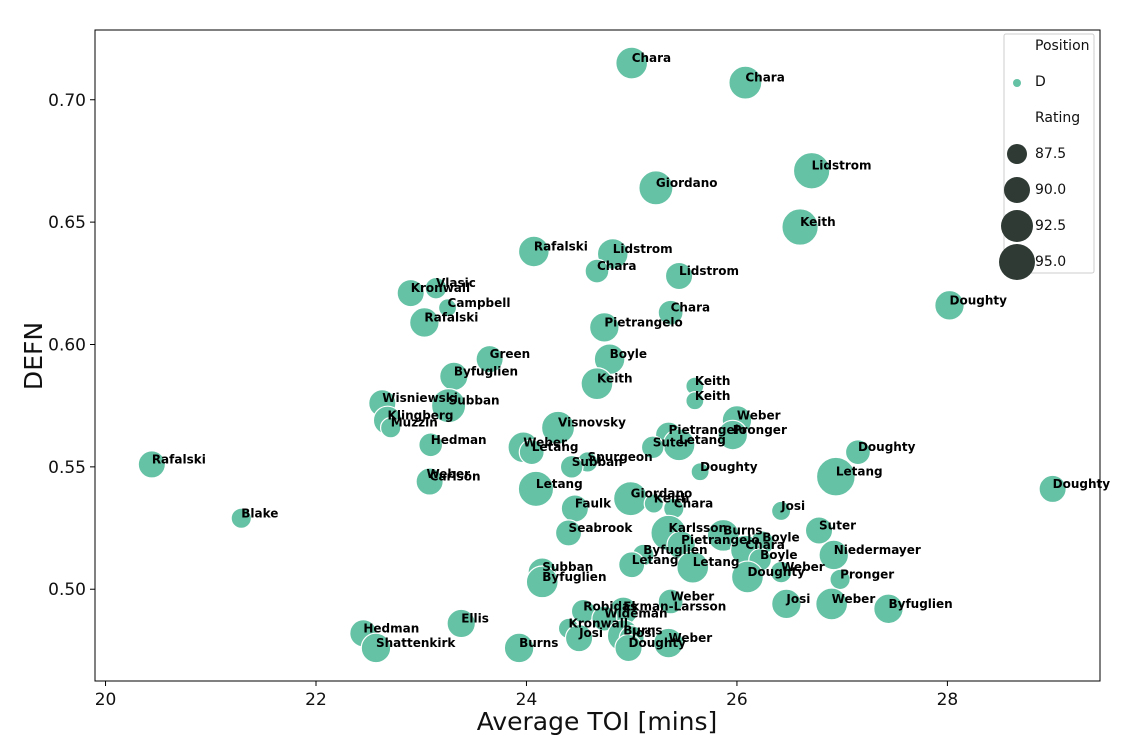 The image size is (1133, 741). Describe the element at coordinates (601, 528) in the screenshot. I see `point-label: Seabrook` at that location.